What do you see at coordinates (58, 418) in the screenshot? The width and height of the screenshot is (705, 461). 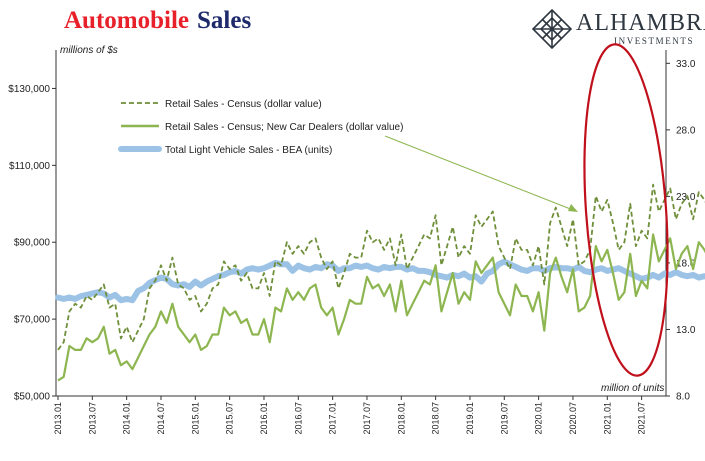 I see `x-tick-label: 2013.01` at bounding box center [58, 418].